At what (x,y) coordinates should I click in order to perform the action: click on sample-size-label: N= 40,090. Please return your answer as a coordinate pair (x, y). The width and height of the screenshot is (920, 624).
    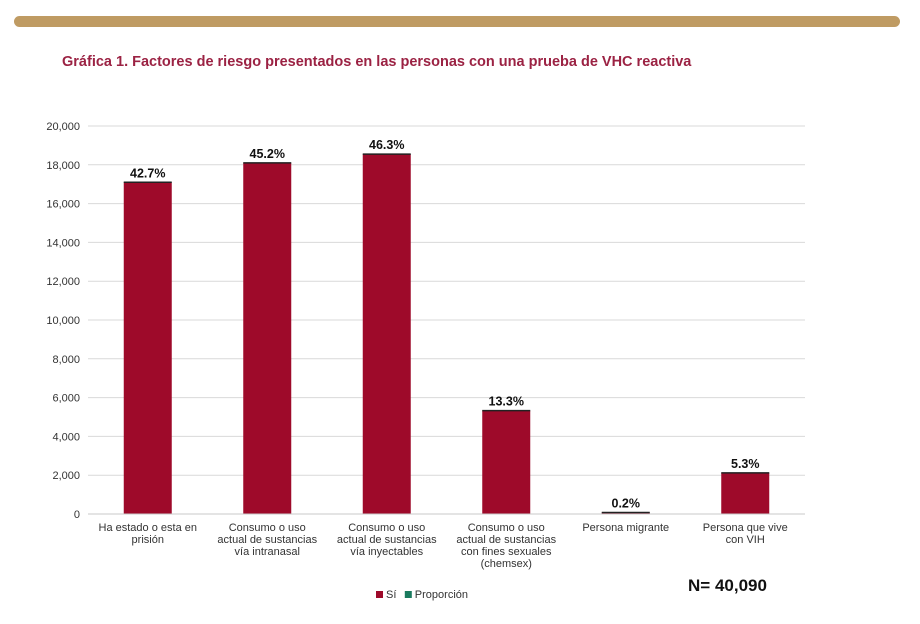
    Looking at the image, I should click on (727, 586).